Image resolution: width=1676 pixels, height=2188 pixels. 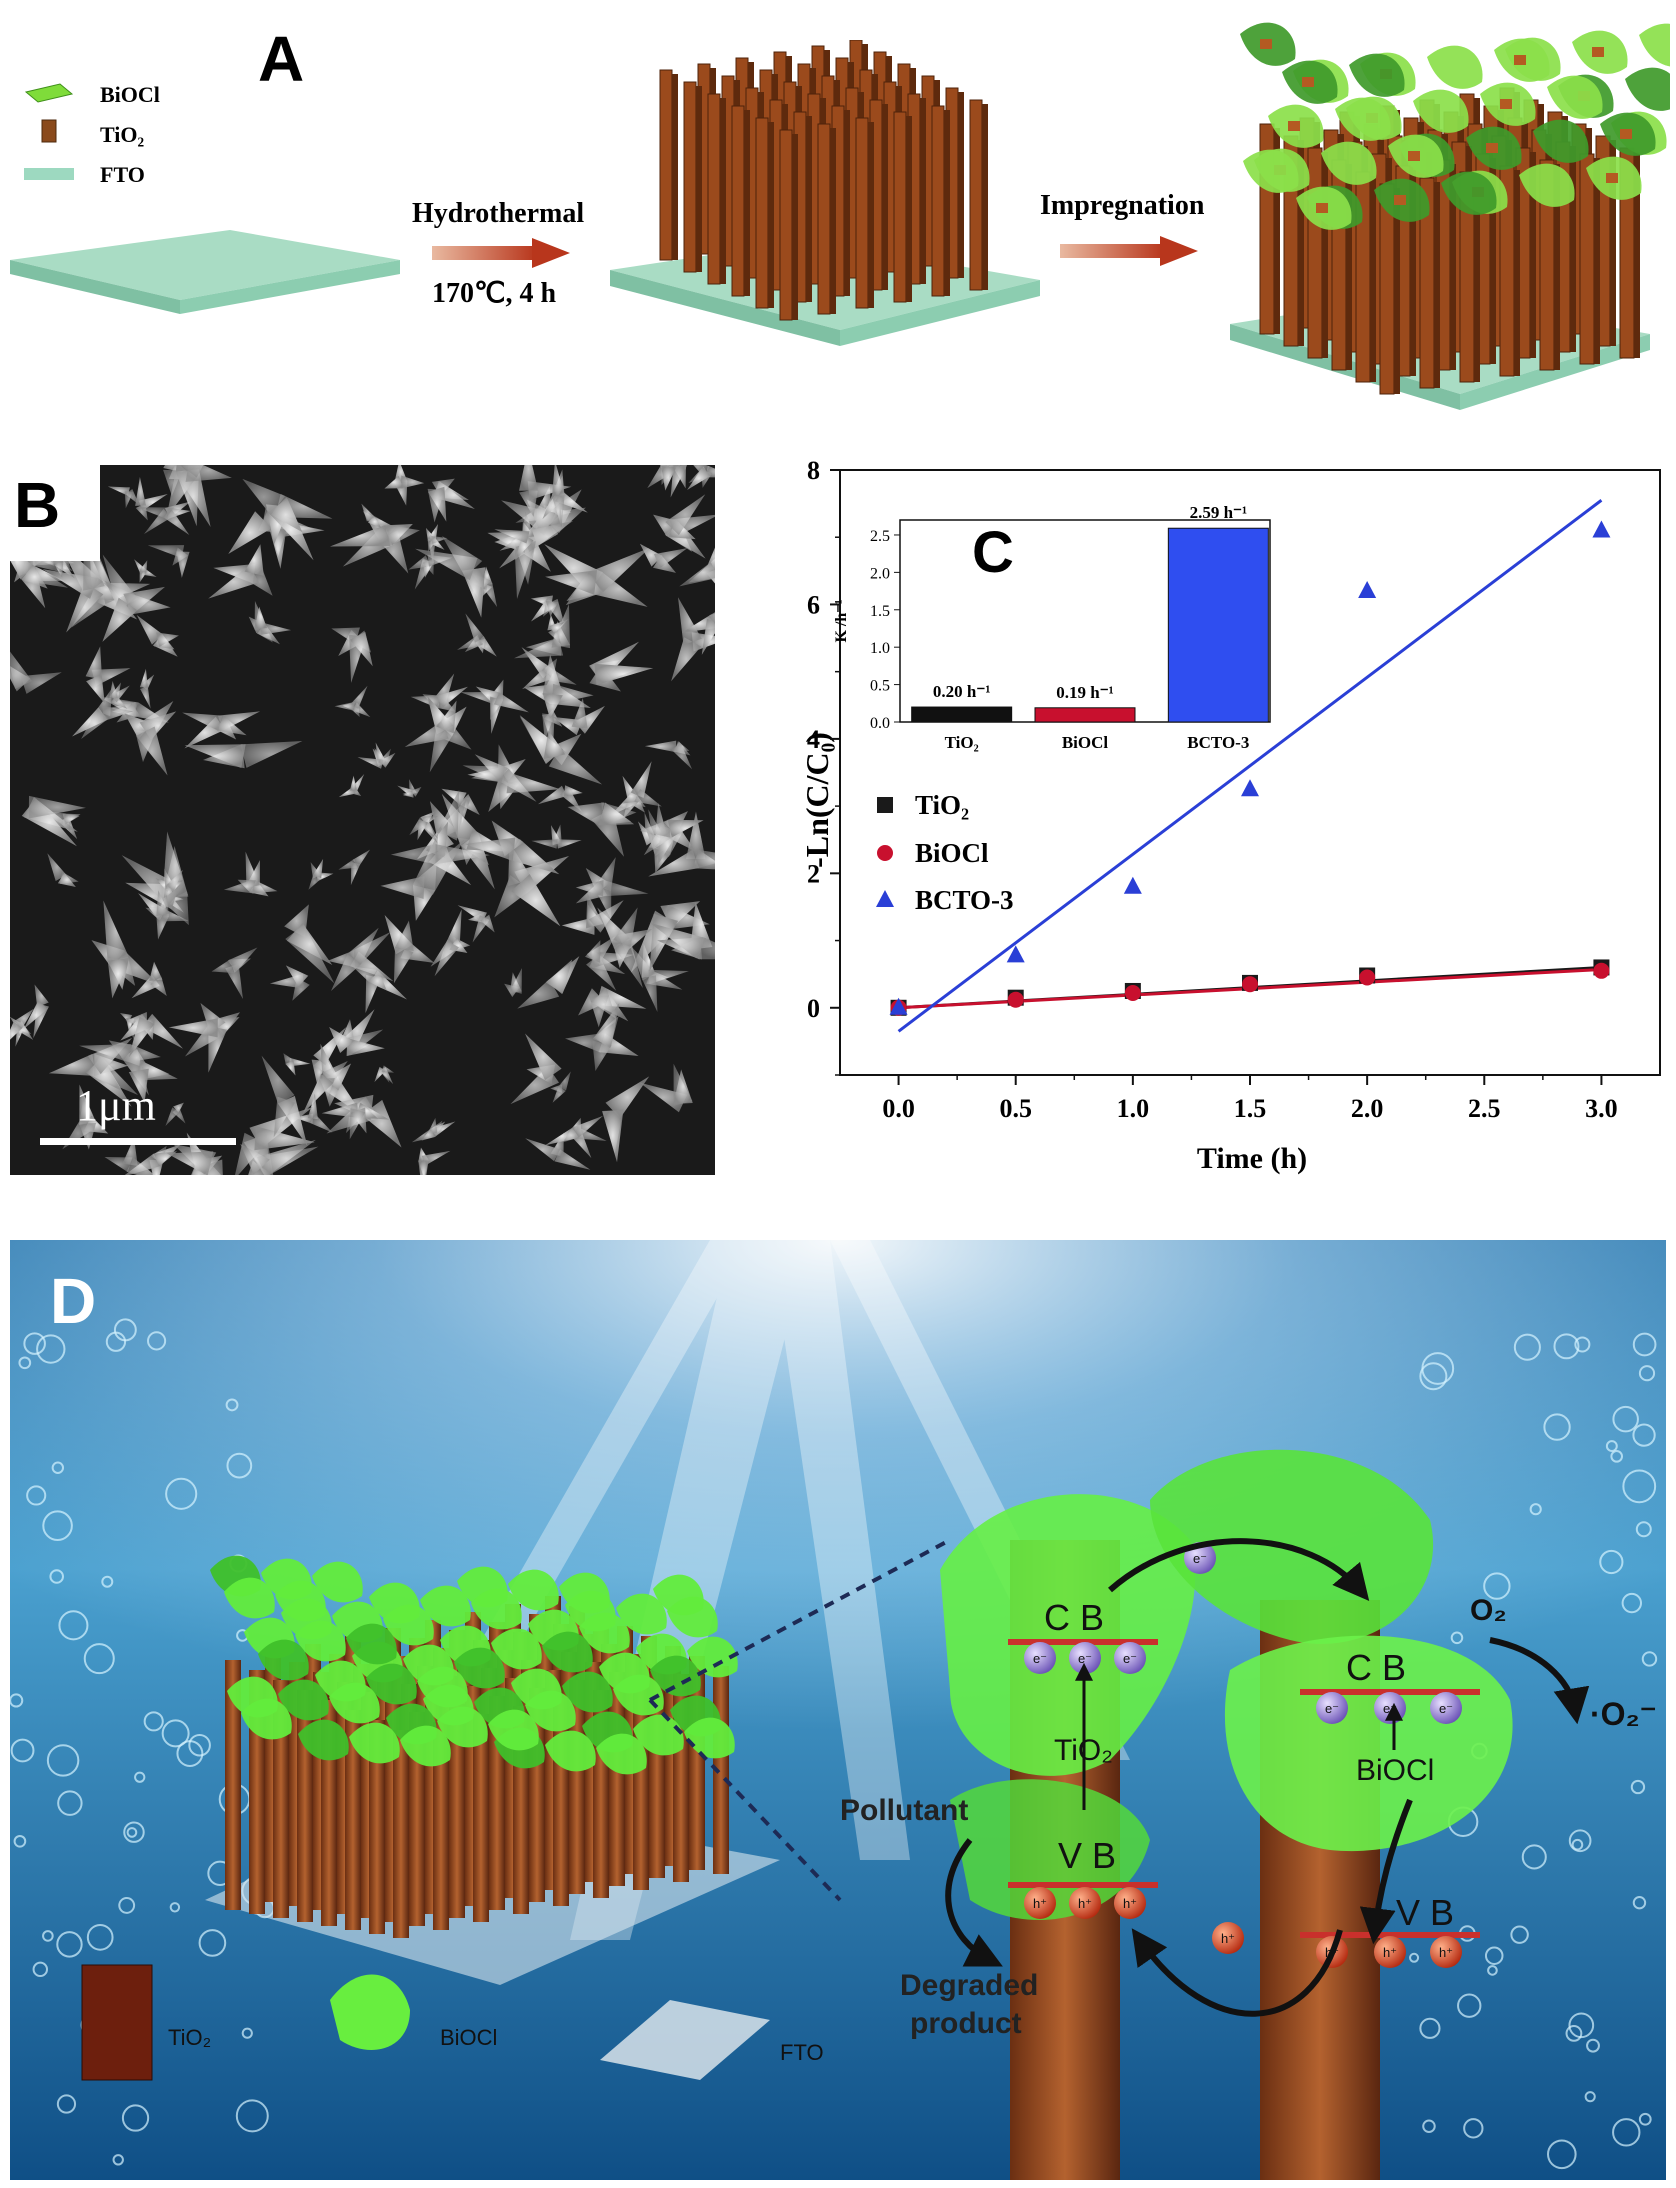 What do you see at coordinates (1367, 1108) in the screenshot?
I see `x-tick-label: 2.0` at bounding box center [1367, 1108].